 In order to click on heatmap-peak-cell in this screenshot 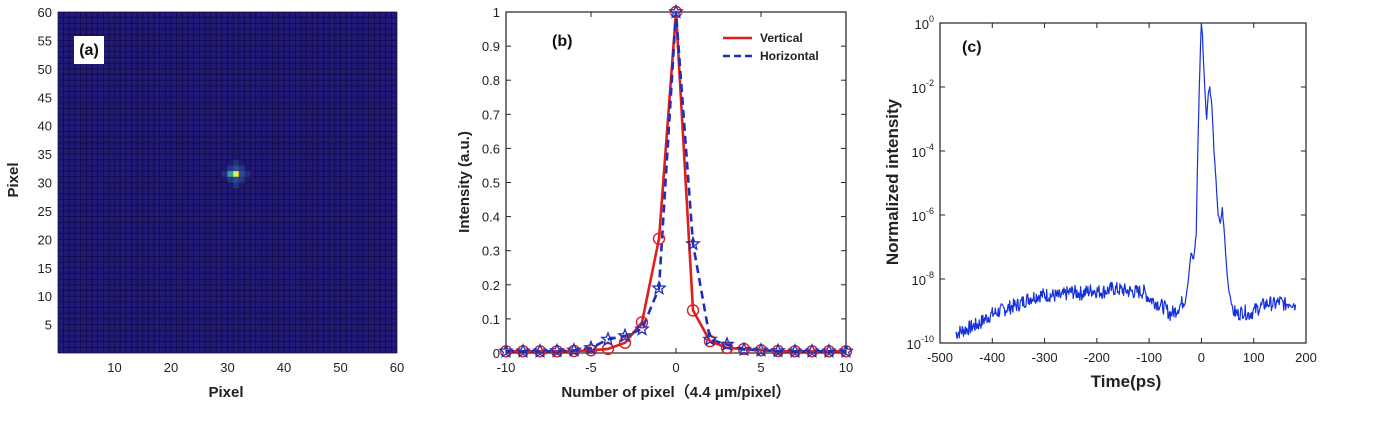, I will do `click(236, 174)`.